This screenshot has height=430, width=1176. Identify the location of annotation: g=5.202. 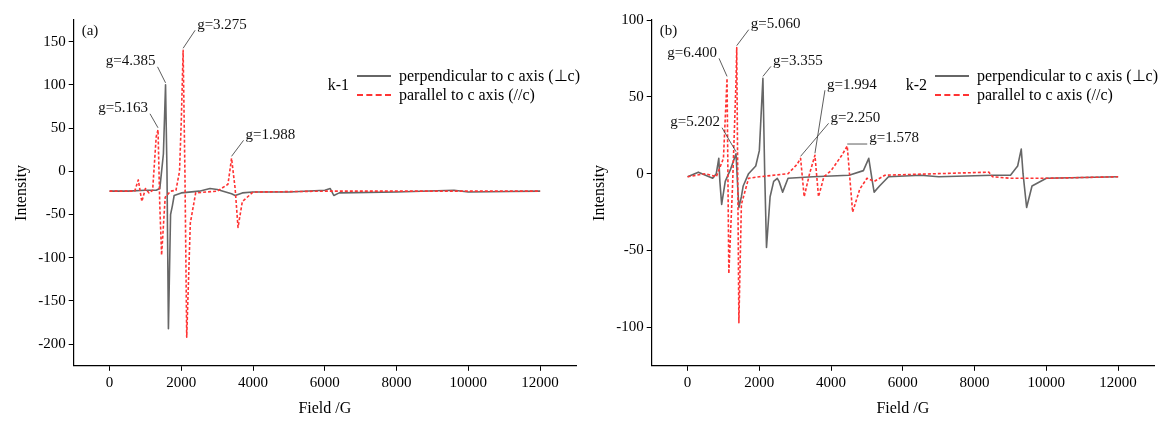
(695, 121).